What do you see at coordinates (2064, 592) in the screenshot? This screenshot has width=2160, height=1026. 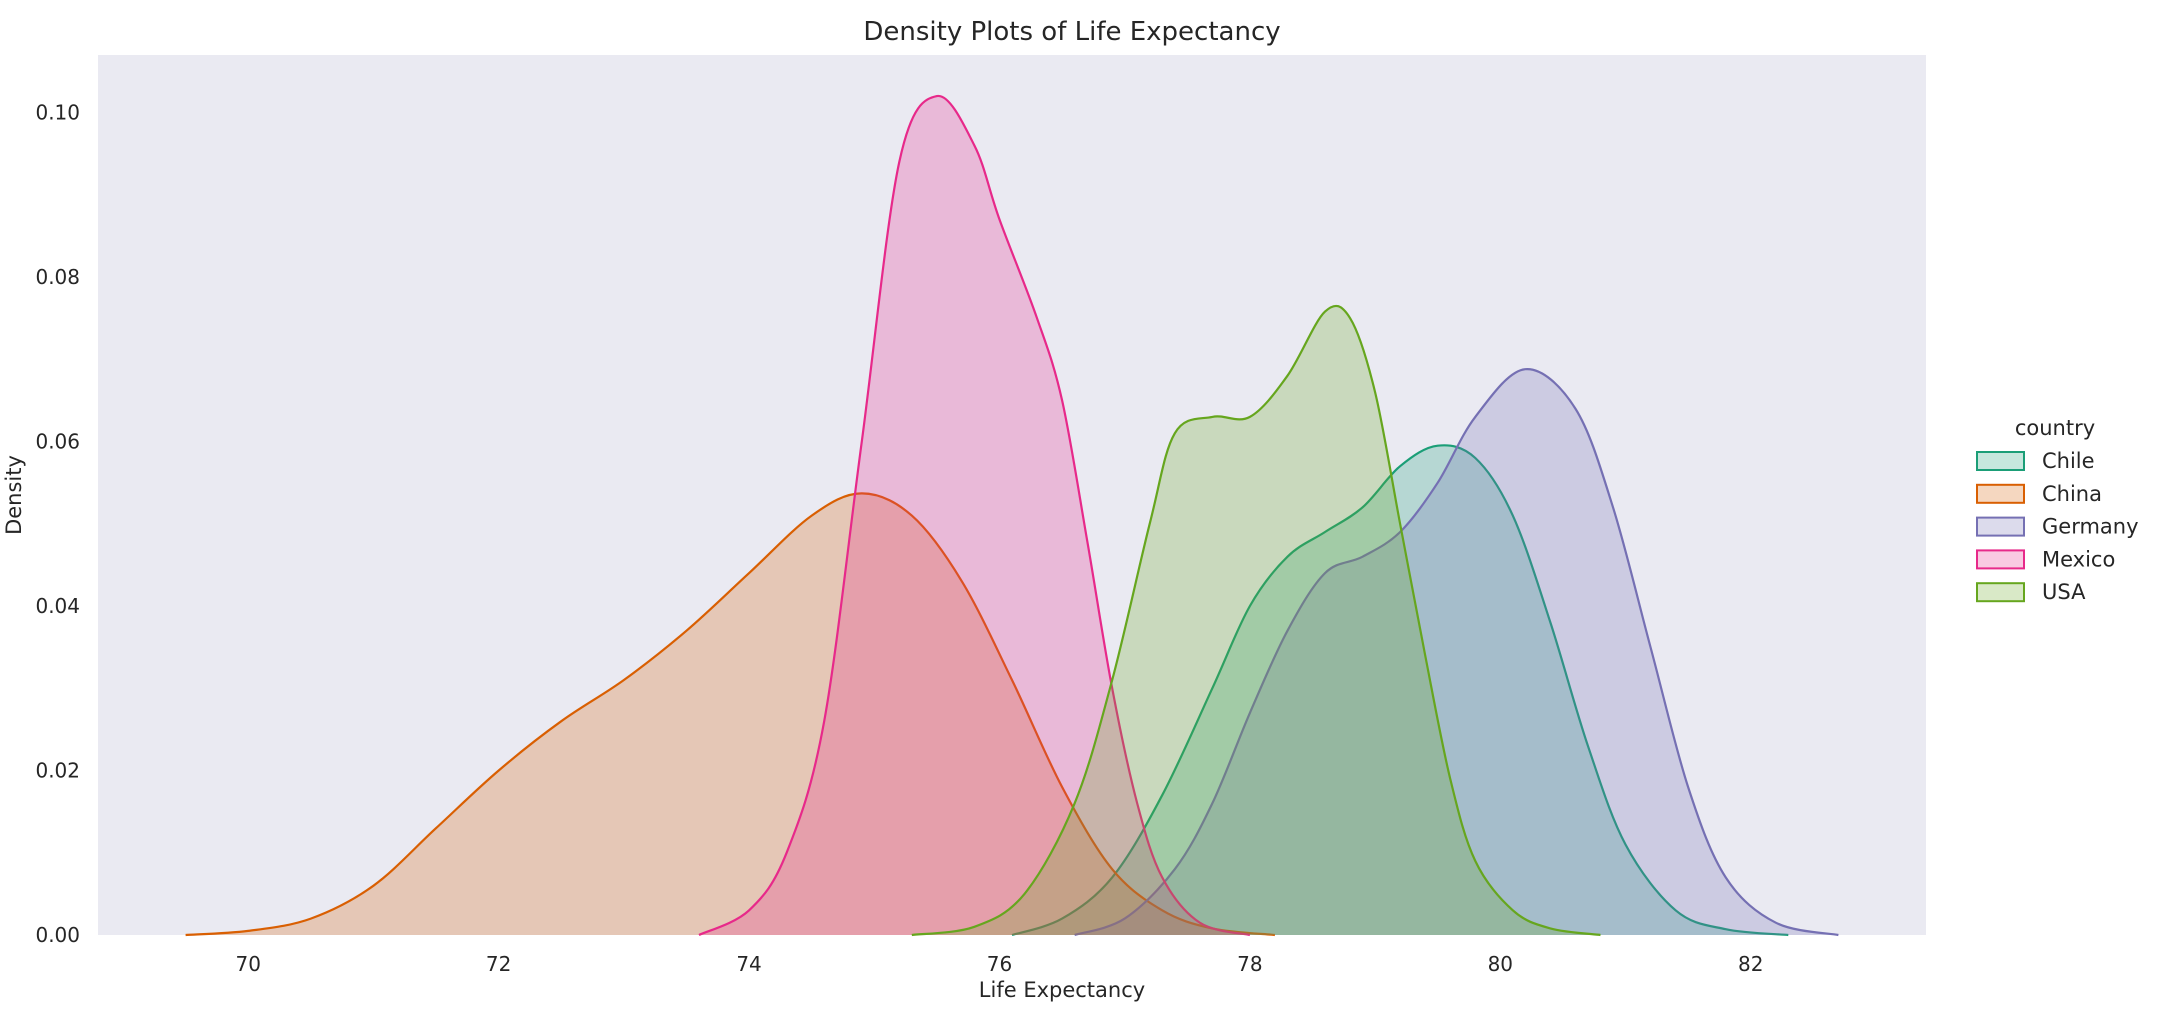 I see `legend-label-usa: USA` at bounding box center [2064, 592].